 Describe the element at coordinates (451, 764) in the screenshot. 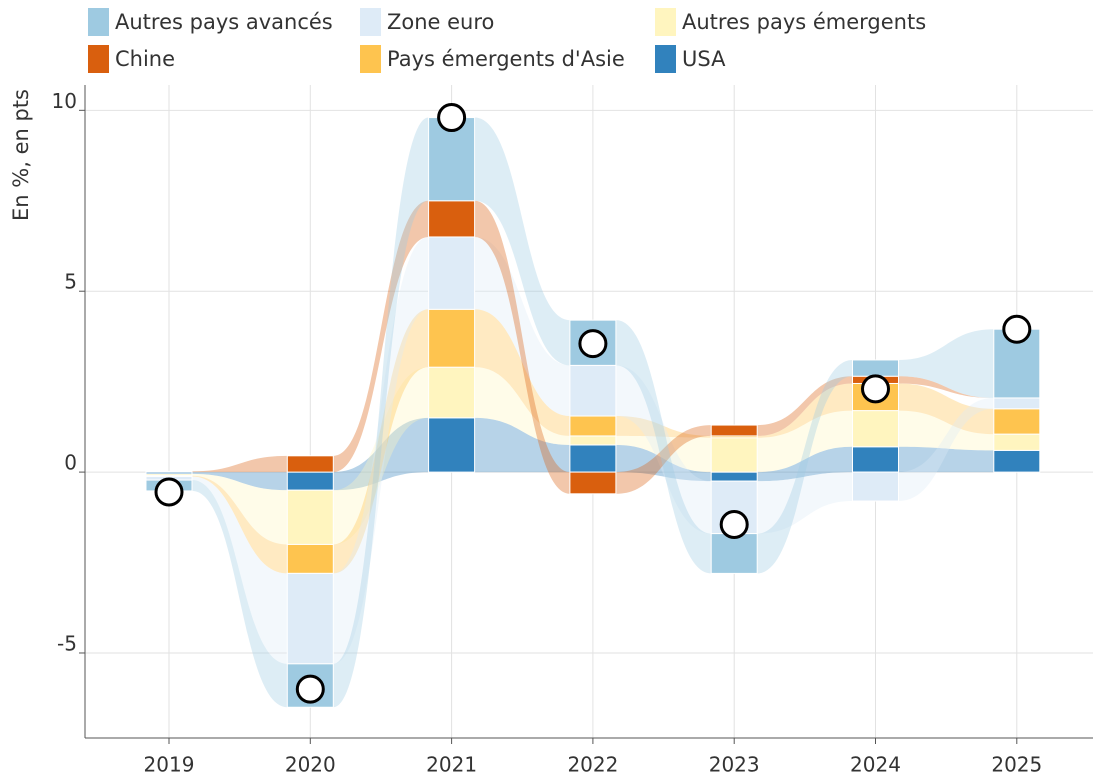

I see `x-tick-label: 2021` at that location.